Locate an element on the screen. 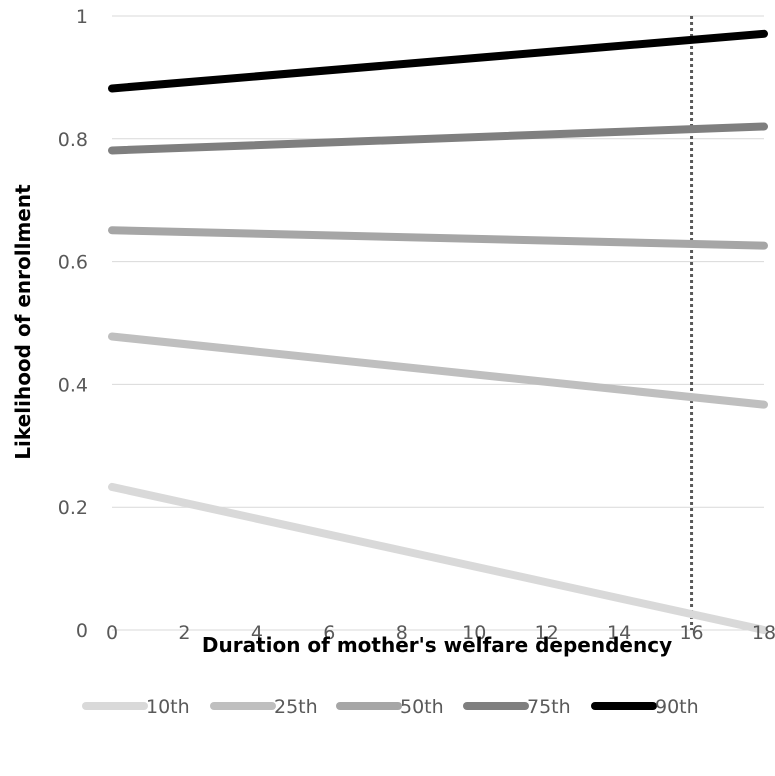 The image size is (775, 776). series-line-75th is located at coordinates (438, 138).